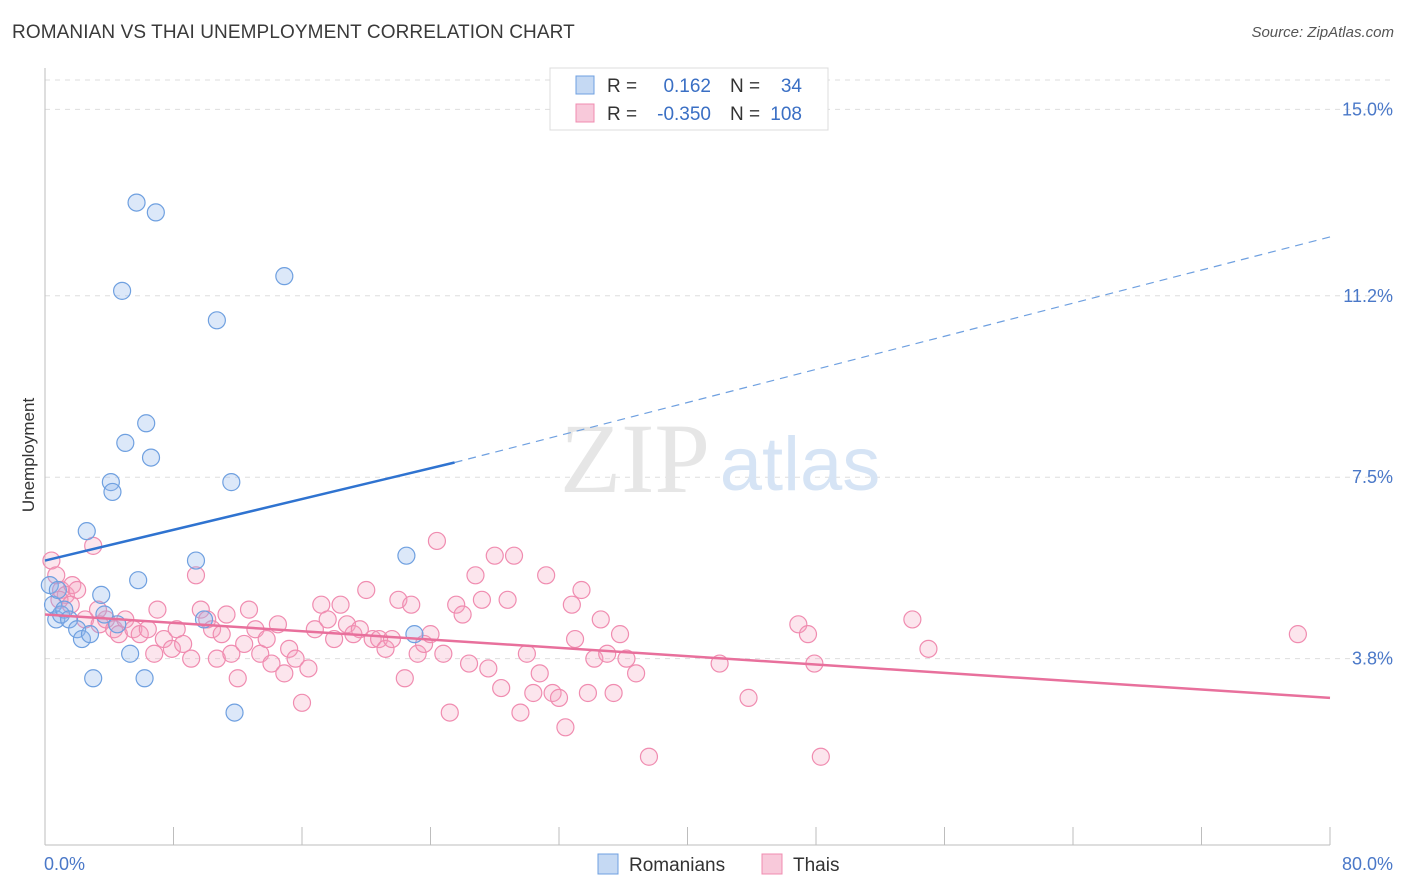 Image resolution: width=1406 pixels, height=892 pixels. What do you see at coordinates (635, 458) in the screenshot?
I see `watermark-zip: ZIP` at bounding box center [635, 458].